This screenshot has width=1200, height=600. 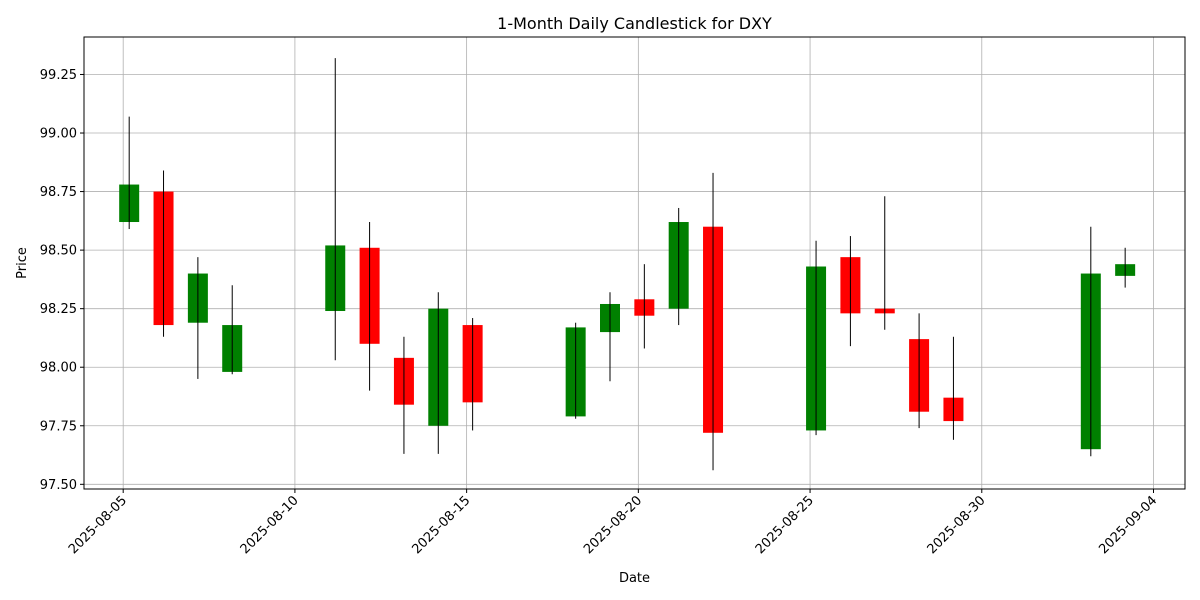 What do you see at coordinates (634, 23) in the screenshot?
I see `chart-title: 1-Month Daily Candlestick for DXY` at bounding box center [634, 23].